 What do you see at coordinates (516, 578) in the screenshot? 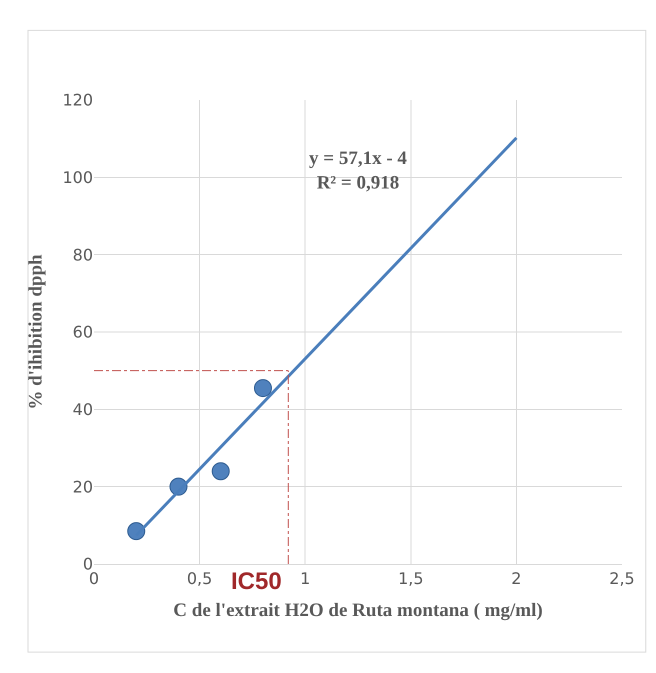
I see `x-tick-label: 2` at bounding box center [516, 578].